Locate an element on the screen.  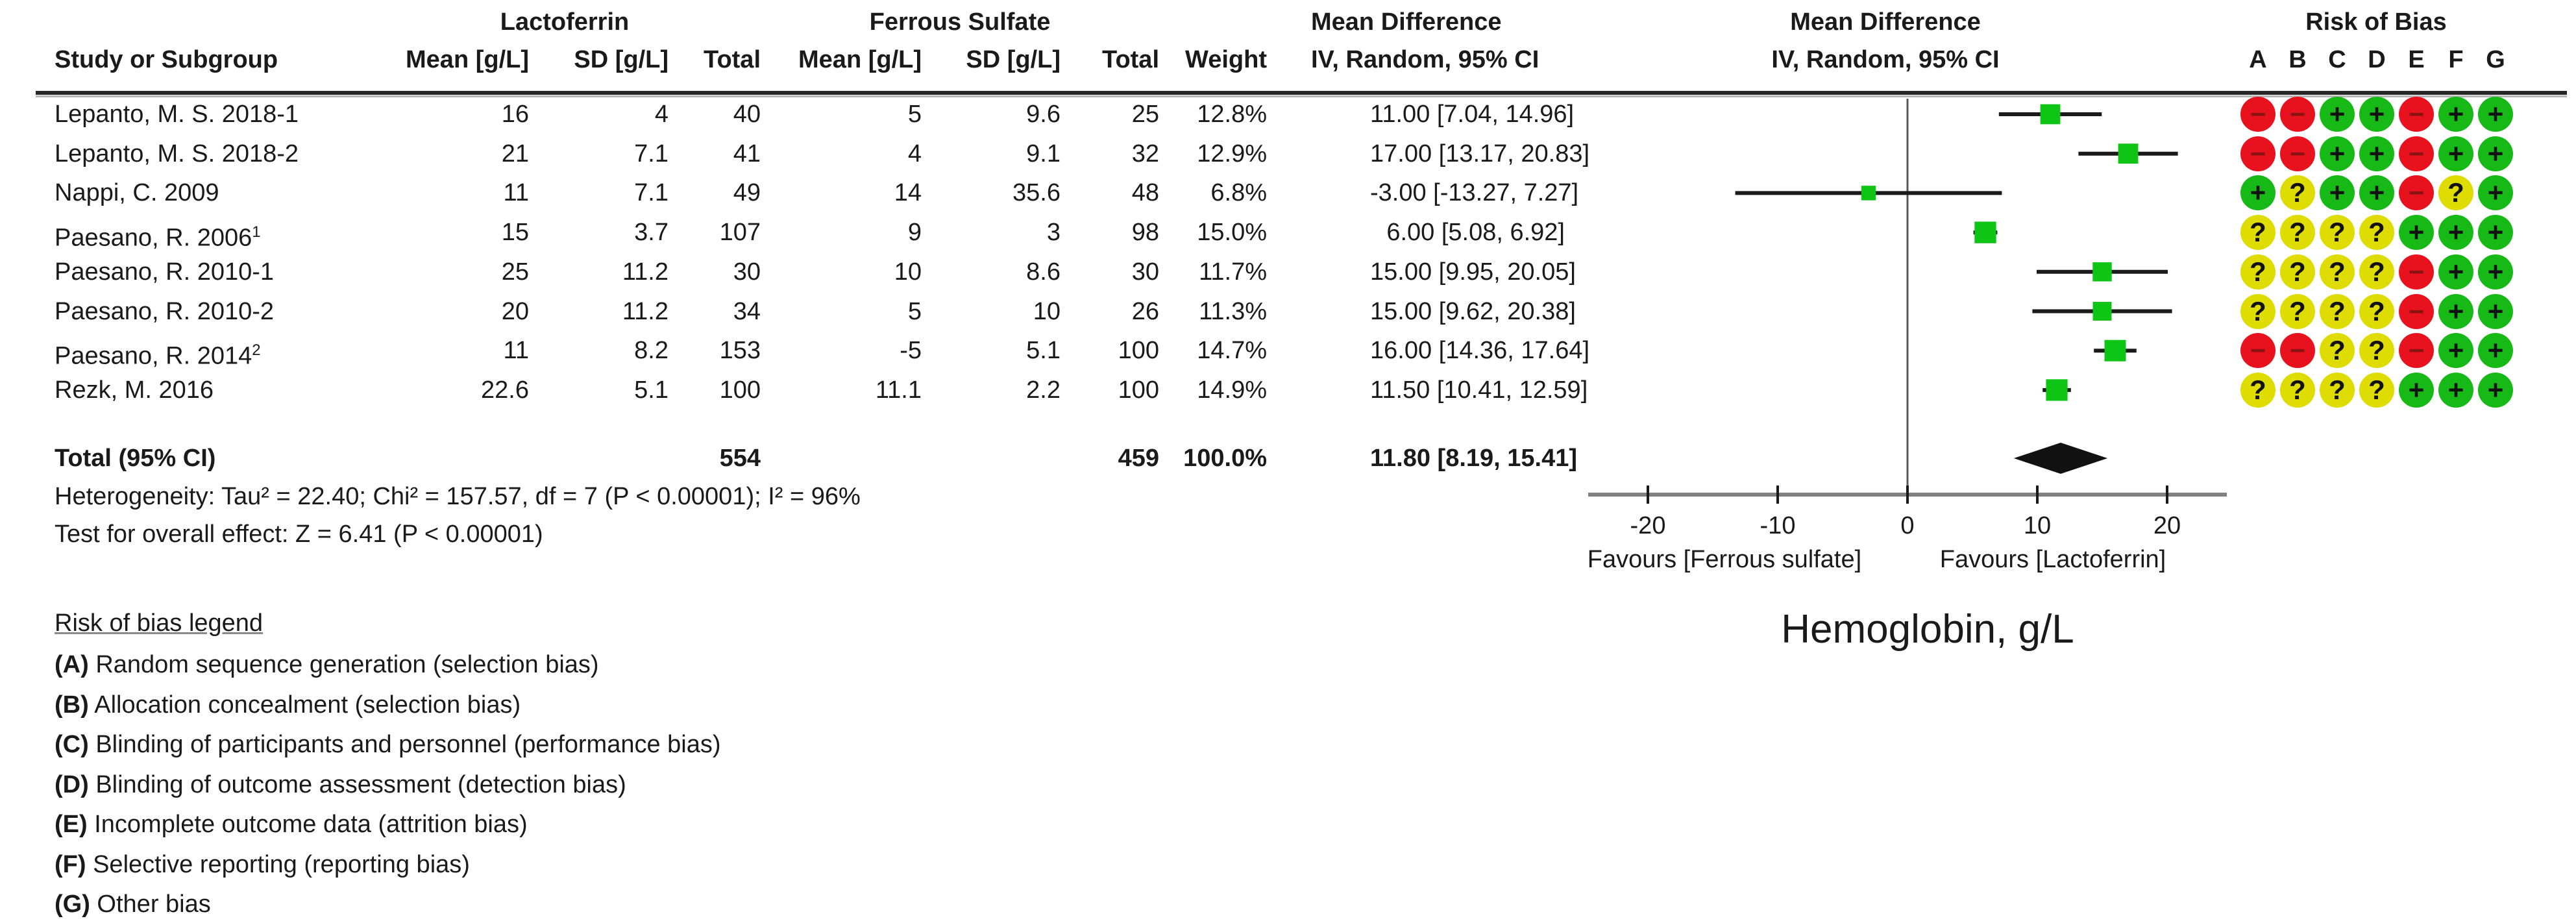
rob-header: Risk of Bias is located at coordinates (2376, 22).